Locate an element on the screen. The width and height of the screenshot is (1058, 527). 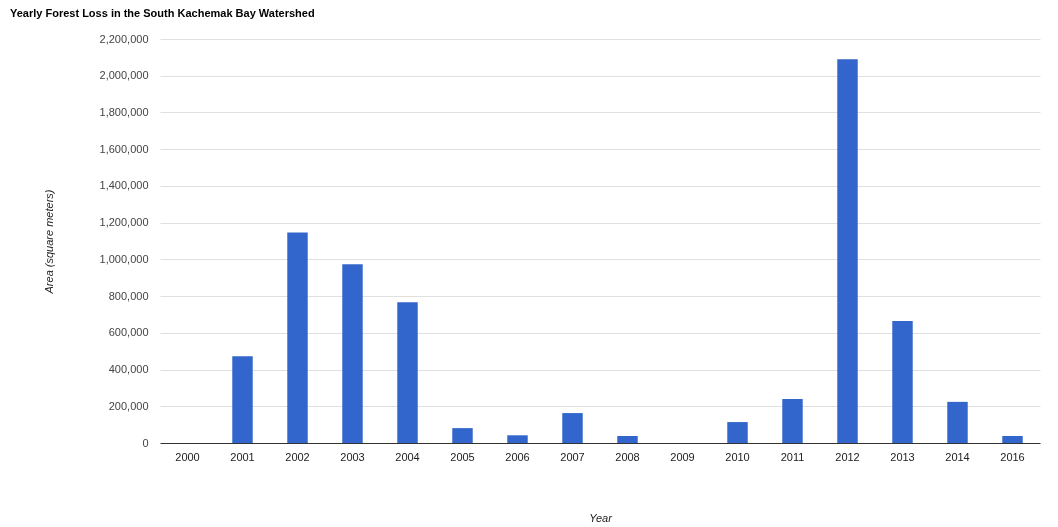
y-tick-label: 1,800,000 is located at coordinates (124, 111).